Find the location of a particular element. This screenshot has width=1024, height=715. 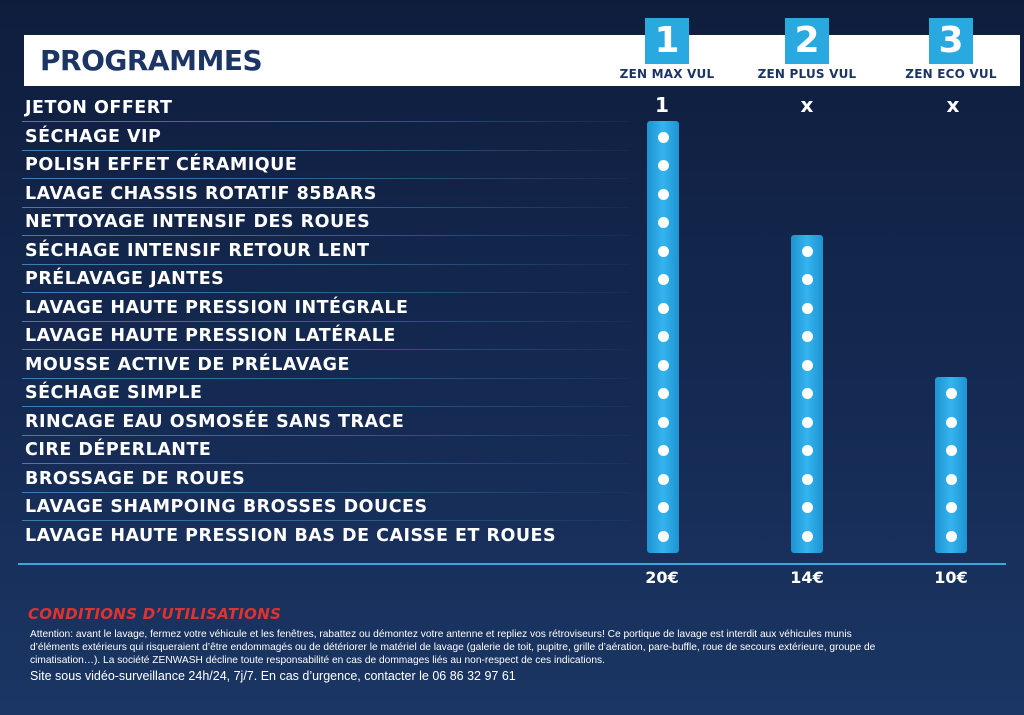

programme-row-label: PRÉLAVAGE JANTES is located at coordinates (125, 279).